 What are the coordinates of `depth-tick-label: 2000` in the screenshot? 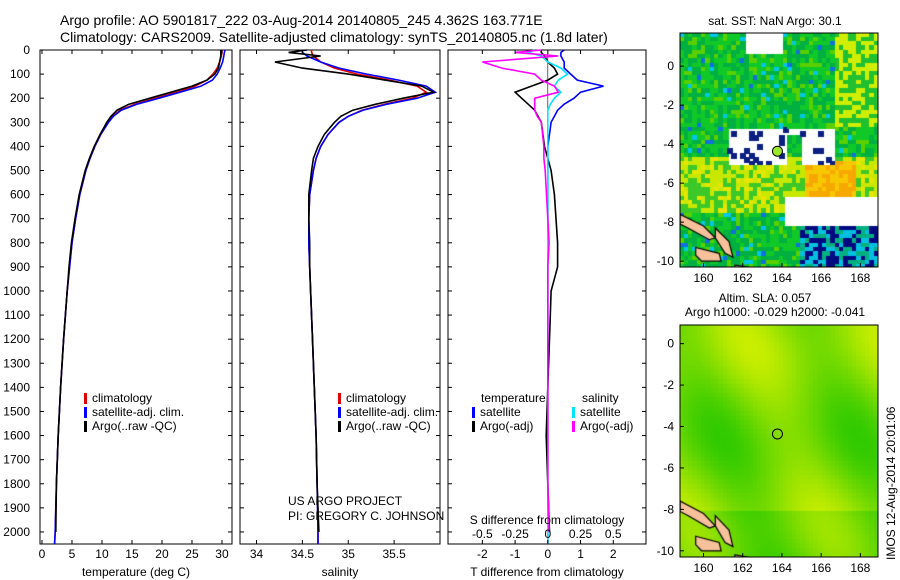 It's located at (16, 532).